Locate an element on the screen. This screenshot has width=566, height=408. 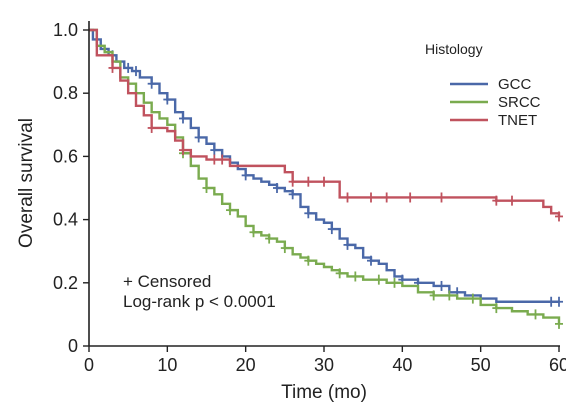
x-tick-label: 40 is located at coordinates (402, 365).